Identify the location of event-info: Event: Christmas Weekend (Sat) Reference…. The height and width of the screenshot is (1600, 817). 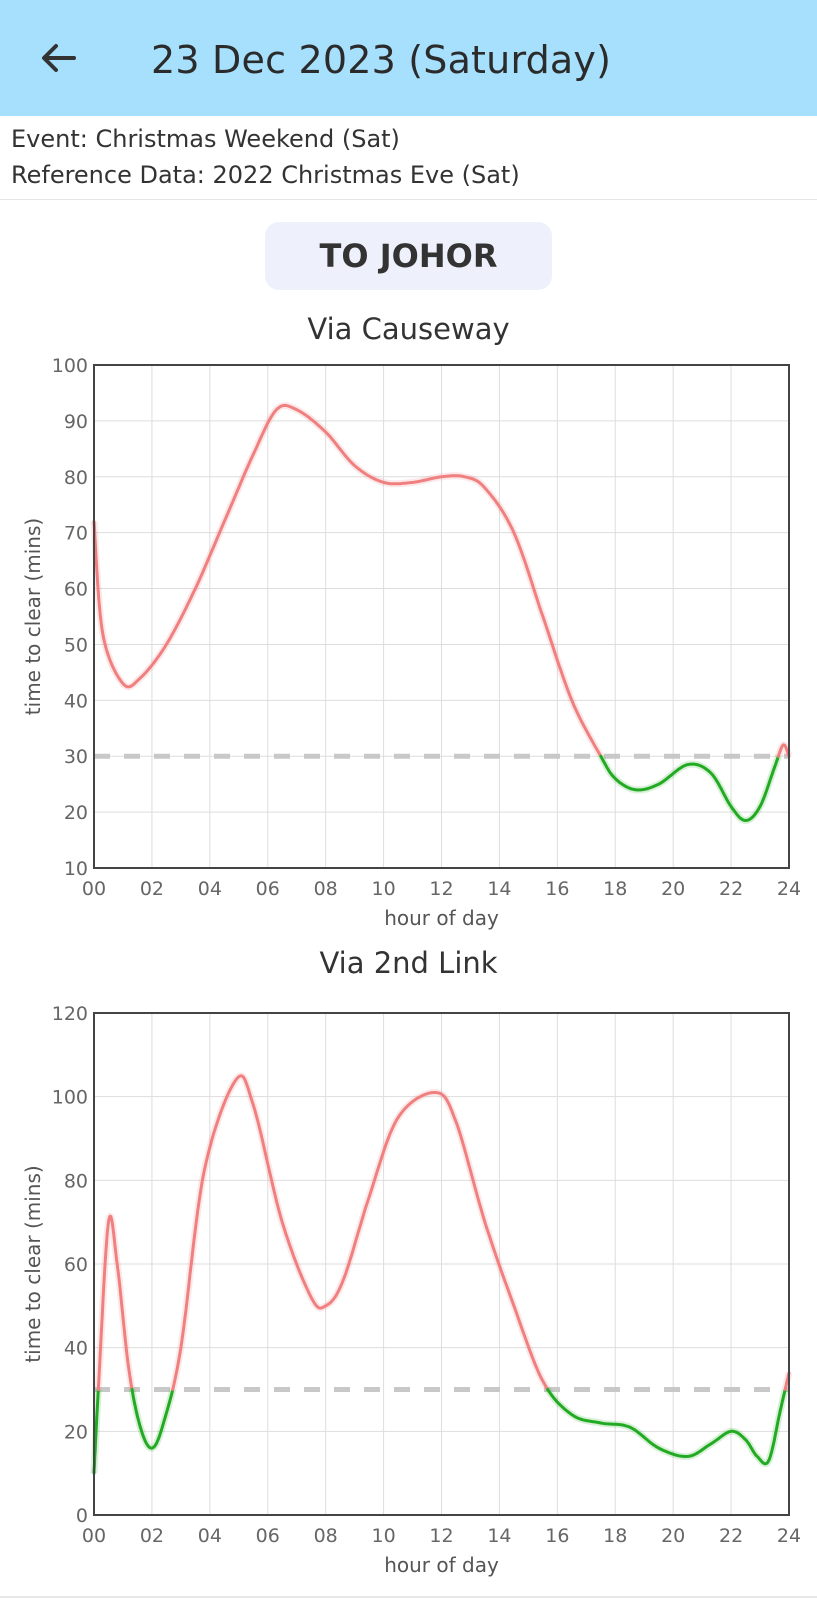
(265, 157).